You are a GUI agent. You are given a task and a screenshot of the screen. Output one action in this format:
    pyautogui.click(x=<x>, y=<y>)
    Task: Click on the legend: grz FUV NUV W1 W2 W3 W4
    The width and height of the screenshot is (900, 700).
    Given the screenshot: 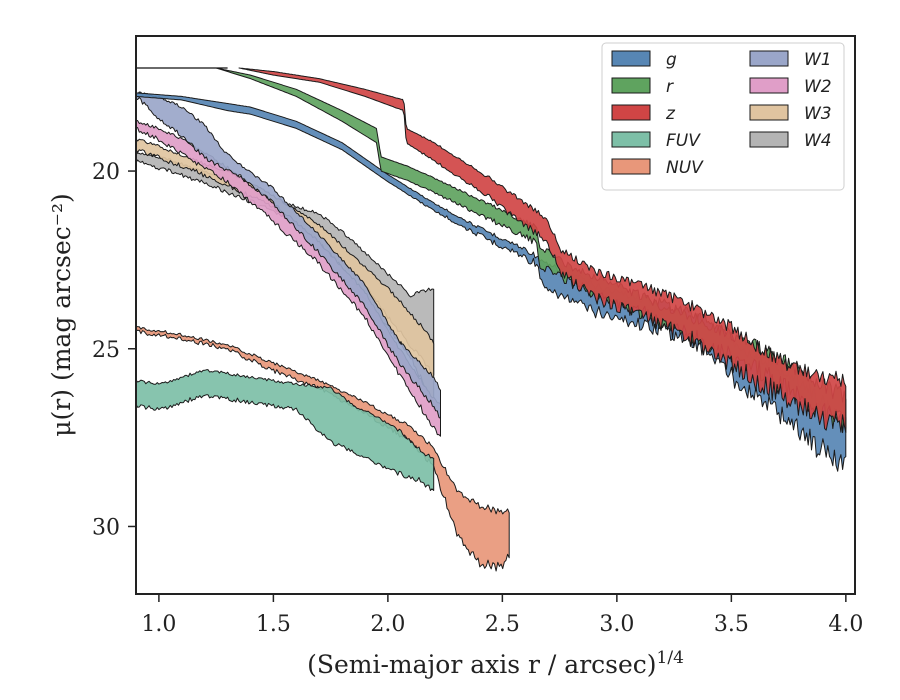 What is the action you would take?
    pyautogui.click(x=723, y=116)
    